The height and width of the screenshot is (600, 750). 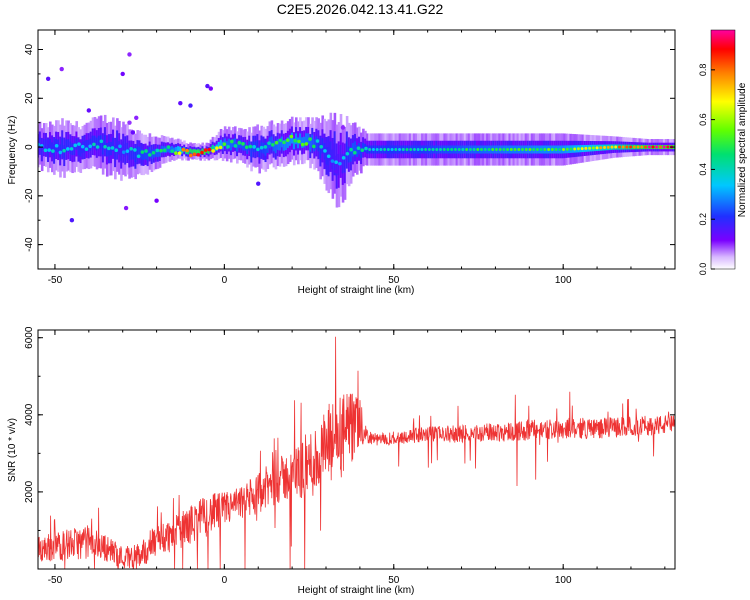 What do you see at coordinates (12, 450) in the screenshot?
I see `snr-y-label: SNR (10 * v/v)` at bounding box center [12, 450].